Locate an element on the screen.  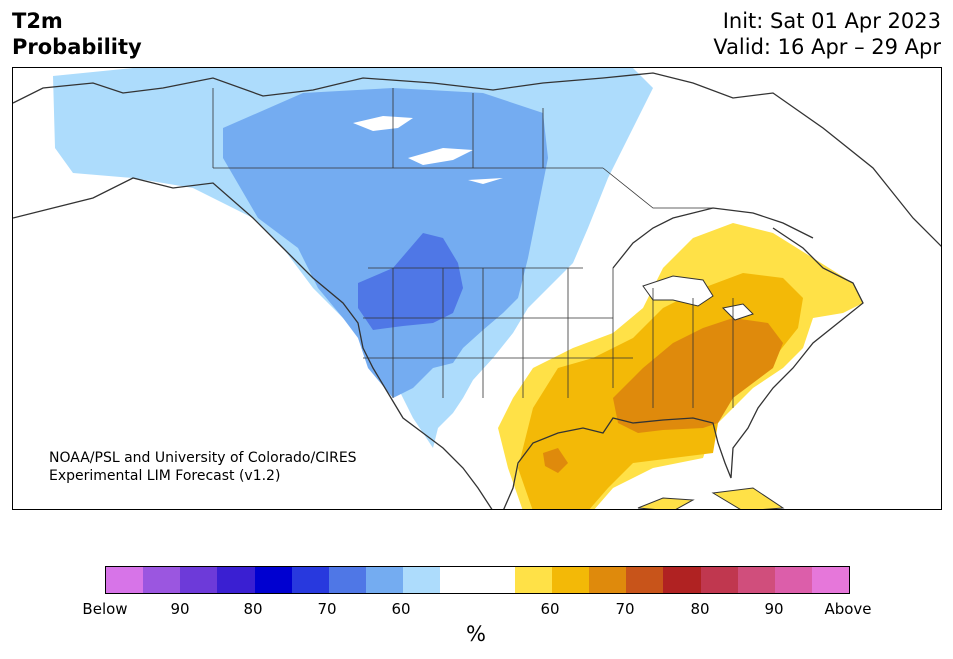
prob-region-orange-texas is located at coordinates (555, 460).